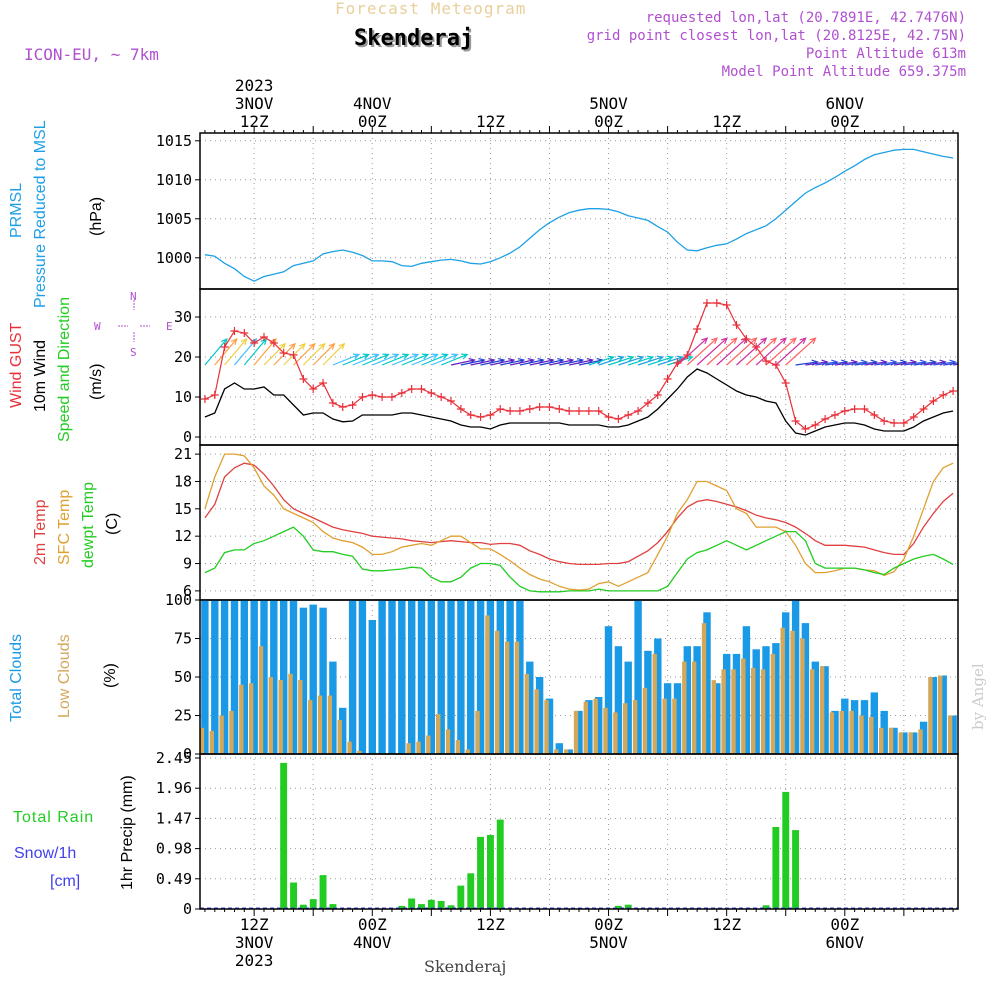 The height and width of the screenshot is (1000, 1000). I want to click on bottom-time-label: 5NOV, so click(608, 942).